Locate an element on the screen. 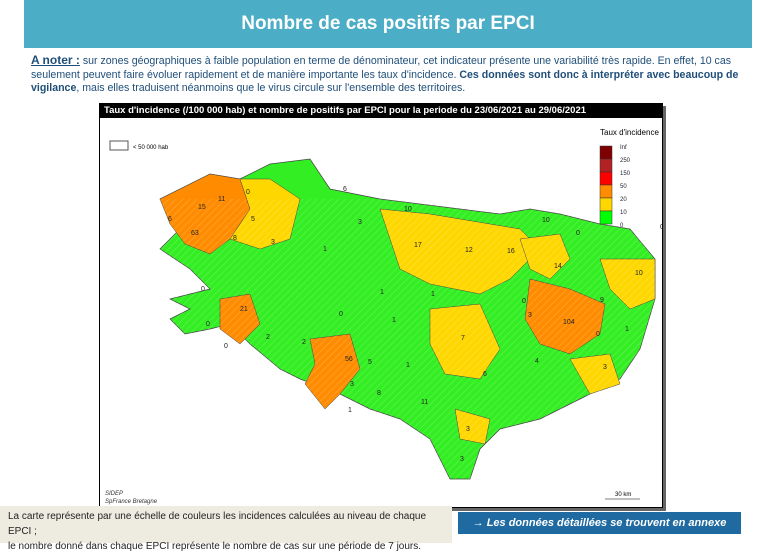 Image resolution: width=768 pixels, height=554 pixels. epci-count-label: 56 is located at coordinates (349, 359).